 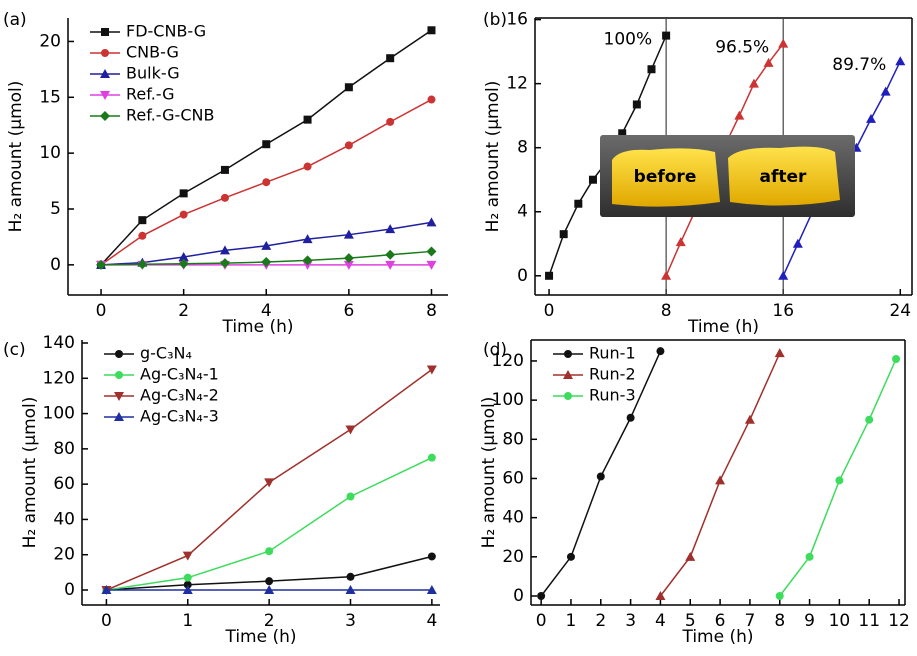 I want to click on y-tick-label: 60, so click(x=513, y=478).